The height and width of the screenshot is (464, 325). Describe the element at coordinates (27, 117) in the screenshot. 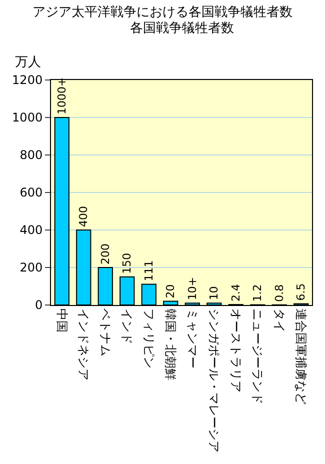

I see `y-tick-label: 1000` at that location.